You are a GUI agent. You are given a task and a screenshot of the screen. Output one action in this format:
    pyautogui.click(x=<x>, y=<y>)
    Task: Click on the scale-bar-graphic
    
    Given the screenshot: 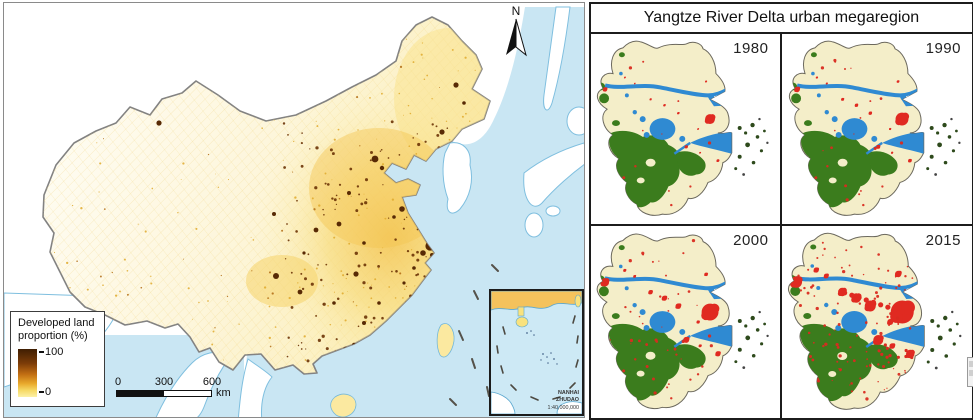 What is the action you would take?
    pyautogui.click(x=164, y=393)
    